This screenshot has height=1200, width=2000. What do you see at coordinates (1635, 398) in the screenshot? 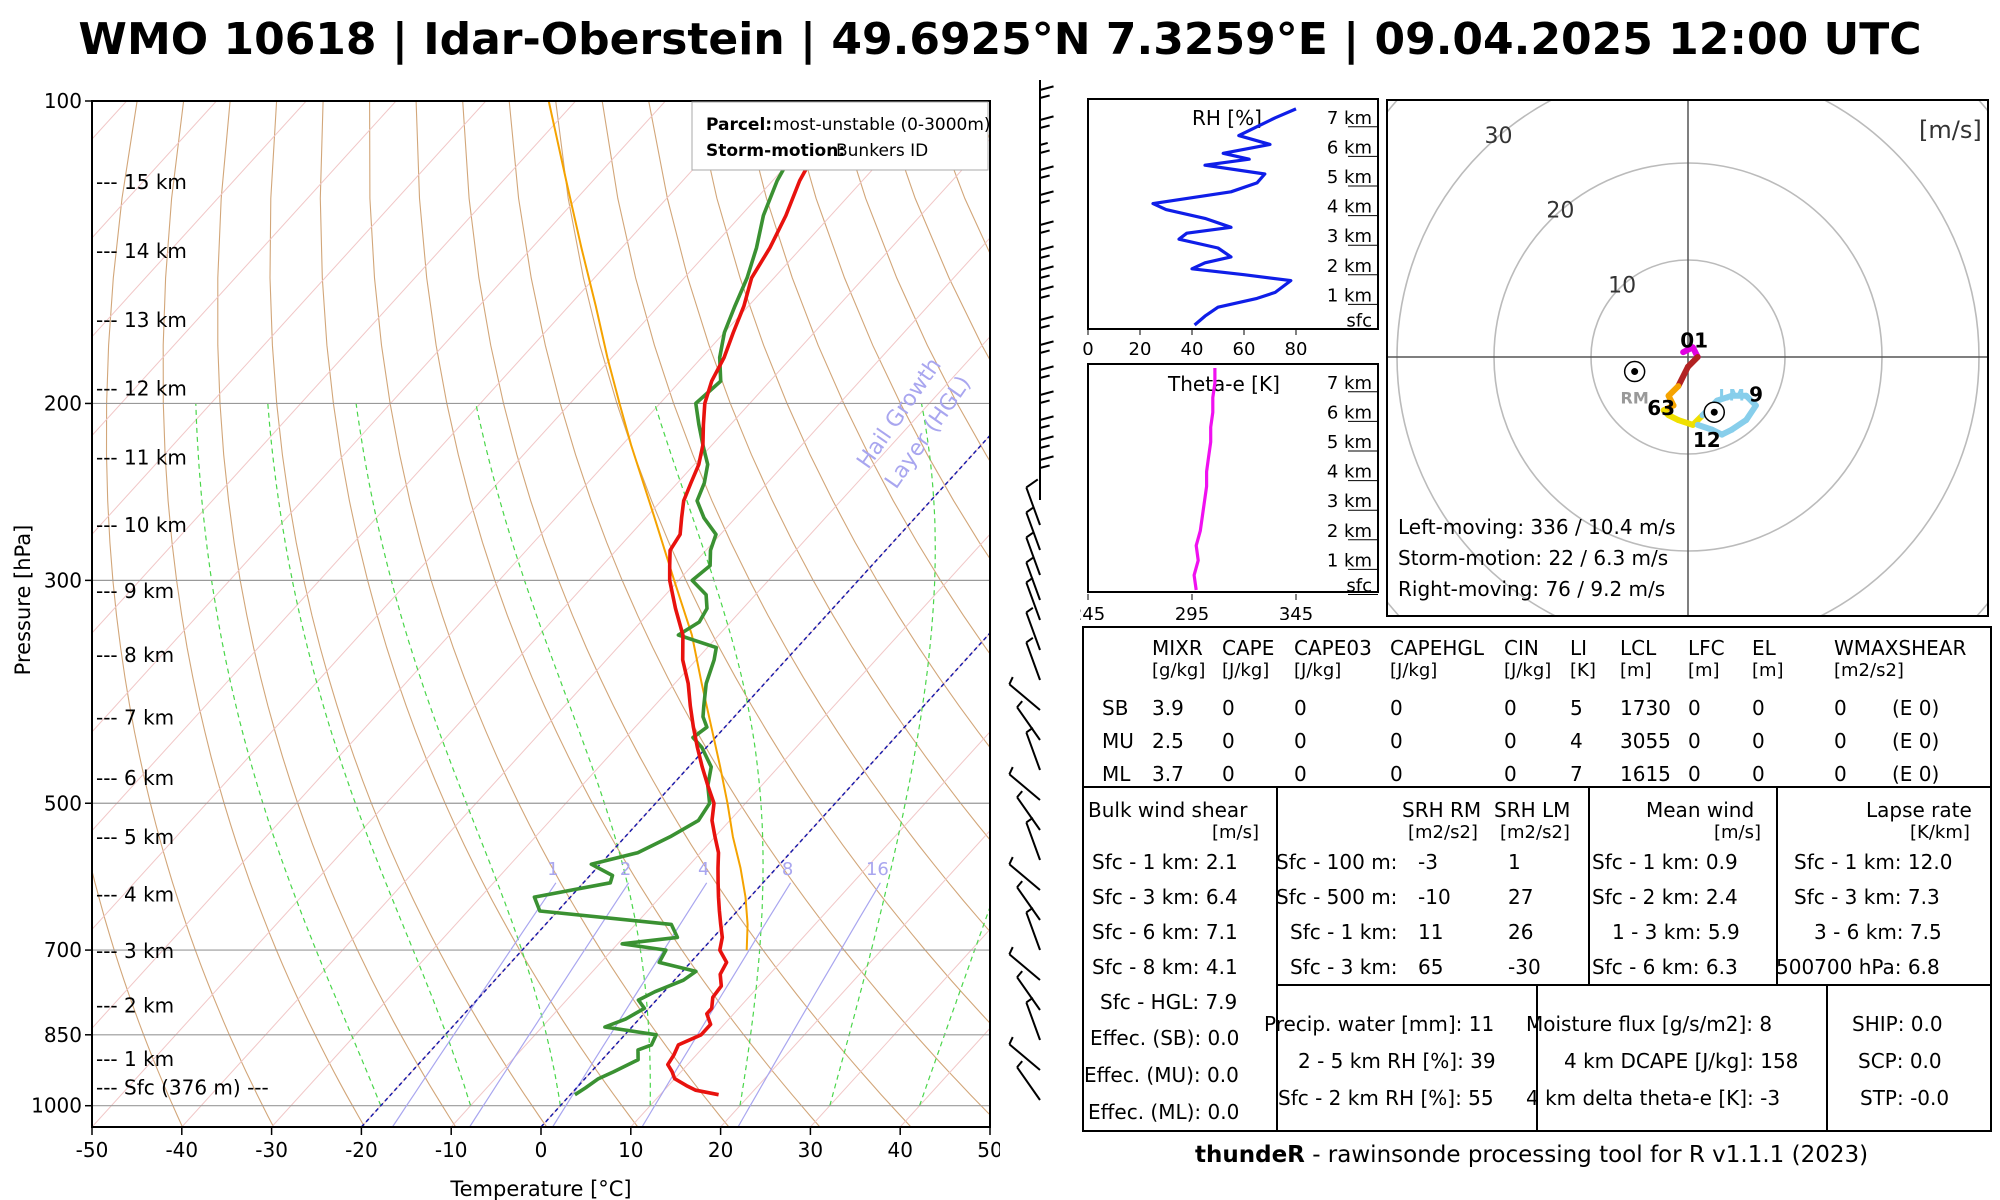
I see `rm-label: RM` at bounding box center [1635, 398].